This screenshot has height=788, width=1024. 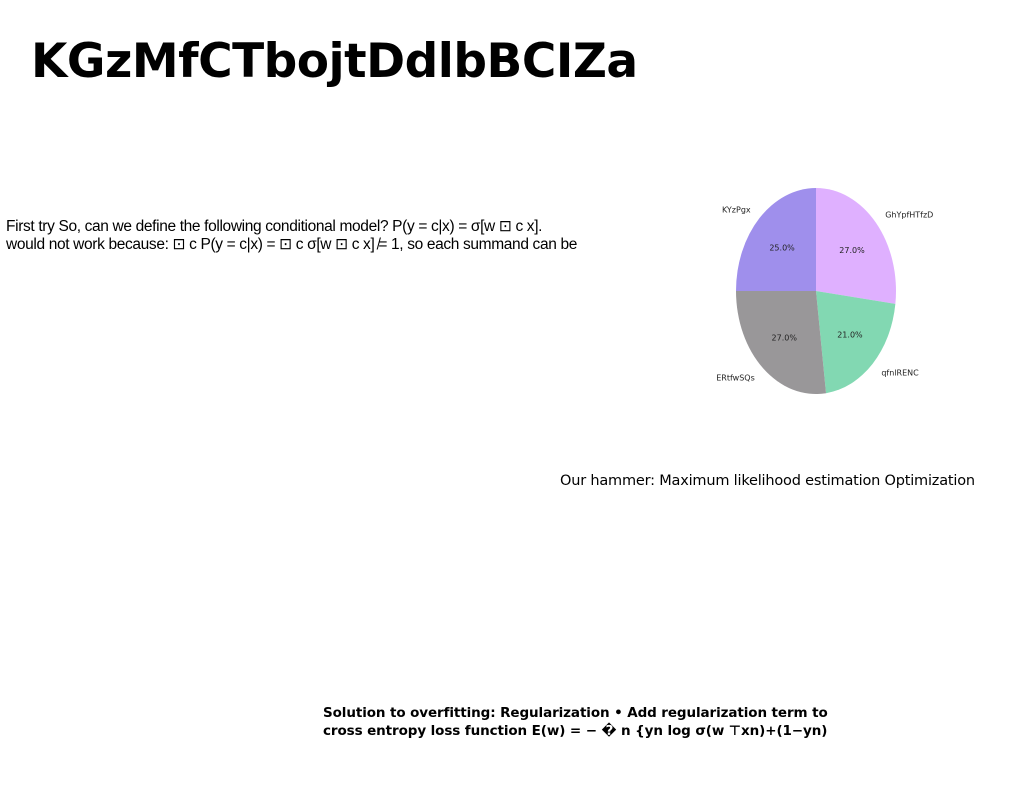 I want to click on pie-category-label: qfnlRENC, so click(x=900, y=373).